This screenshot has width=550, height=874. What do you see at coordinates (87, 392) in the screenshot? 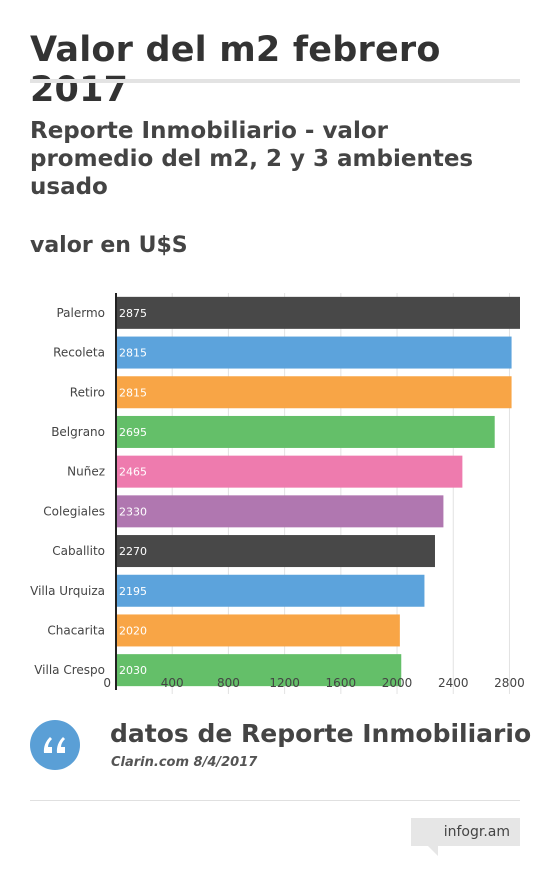
I see `category-label: Retiro` at bounding box center [87, 392].